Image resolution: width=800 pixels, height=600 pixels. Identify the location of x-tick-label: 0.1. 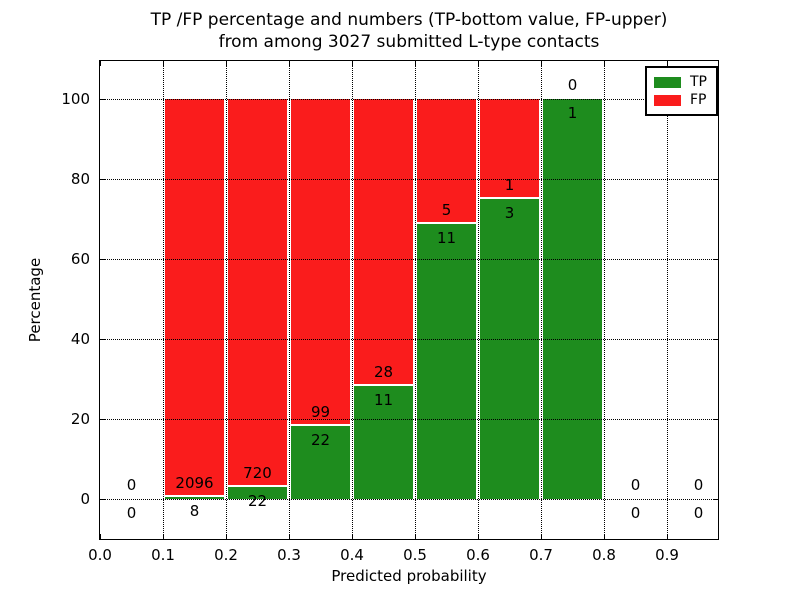
(163, 555).